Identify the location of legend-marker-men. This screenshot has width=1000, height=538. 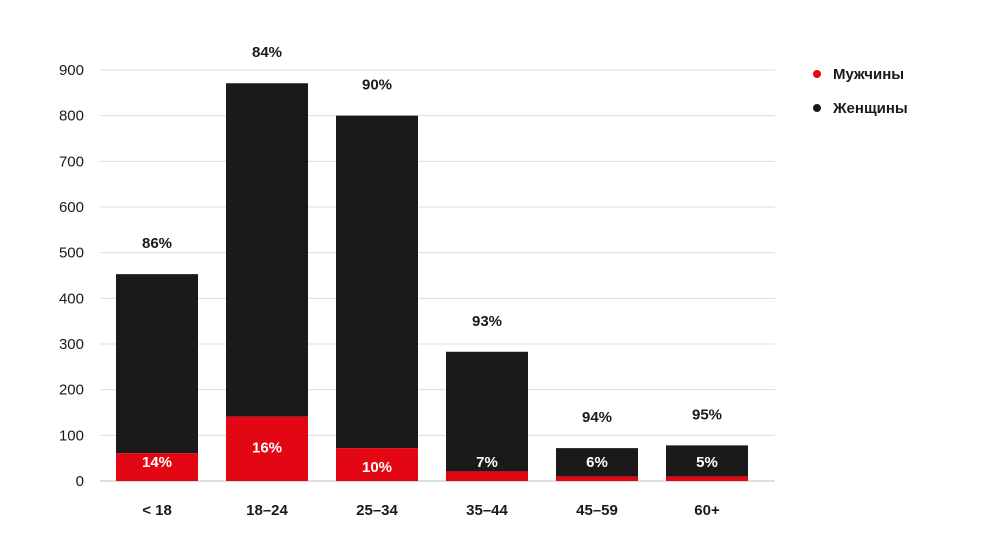
(817, 74).